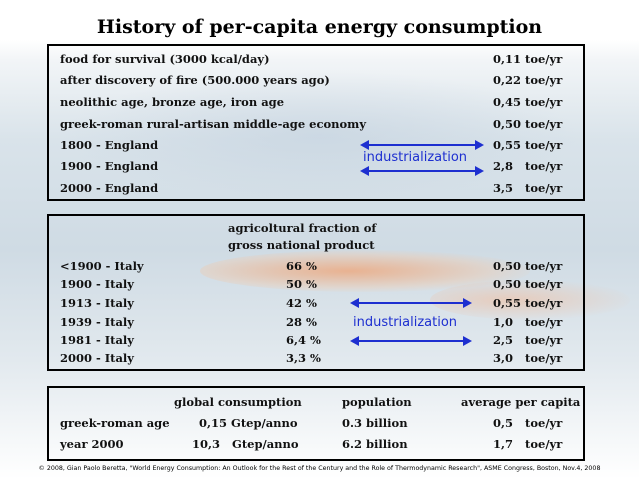 The image size is (639, 479). I want to click on global-row-population: 6.2 billion, so click(375, 444).